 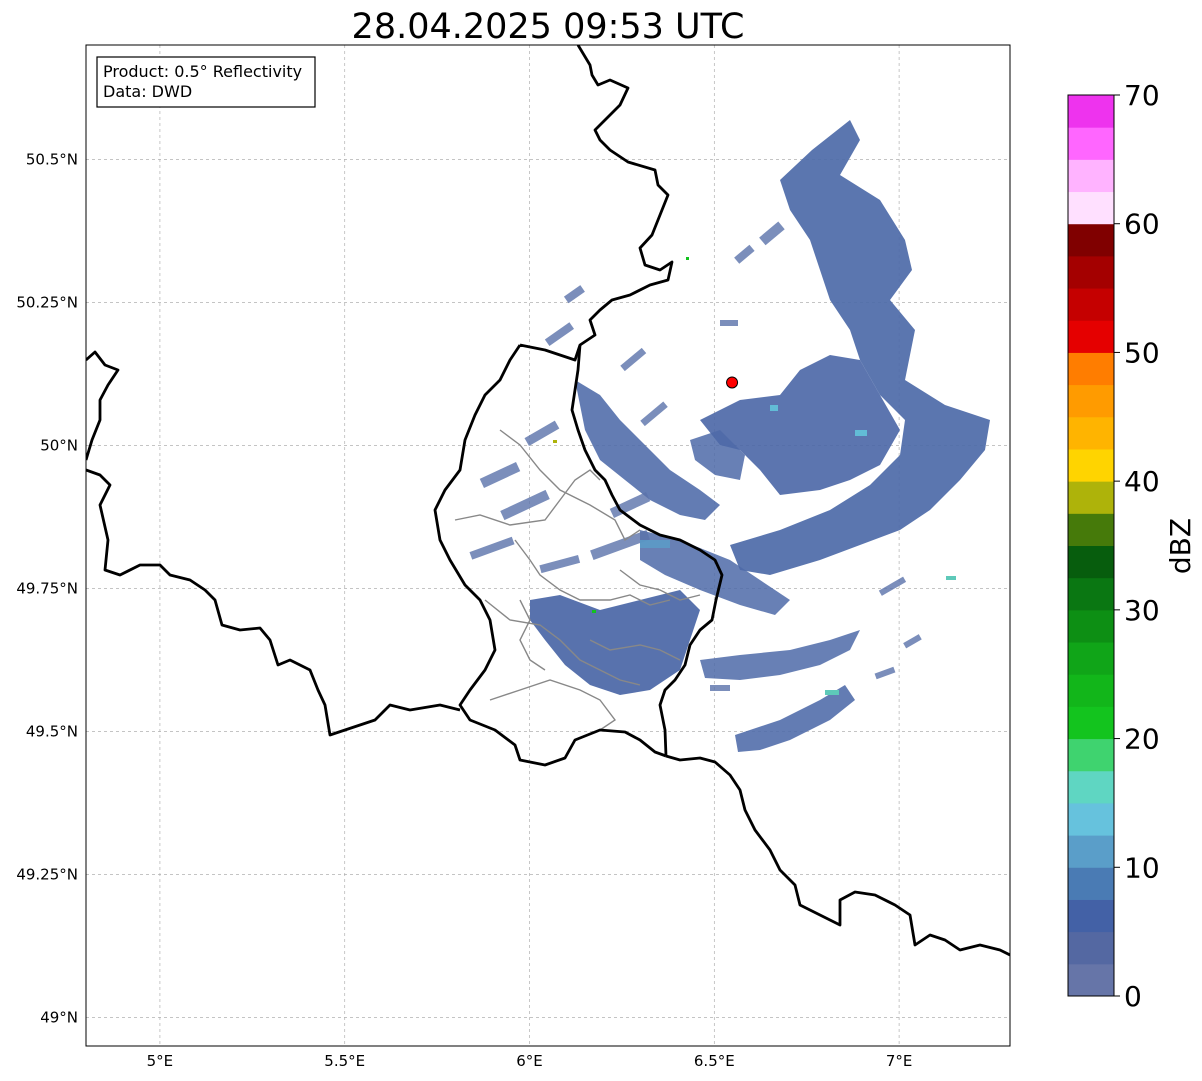 What do you see at coordinates (1142, 610) in the screenshot?
I see `colorbar-tick-label: 30` at bounding box center [1142, 610].